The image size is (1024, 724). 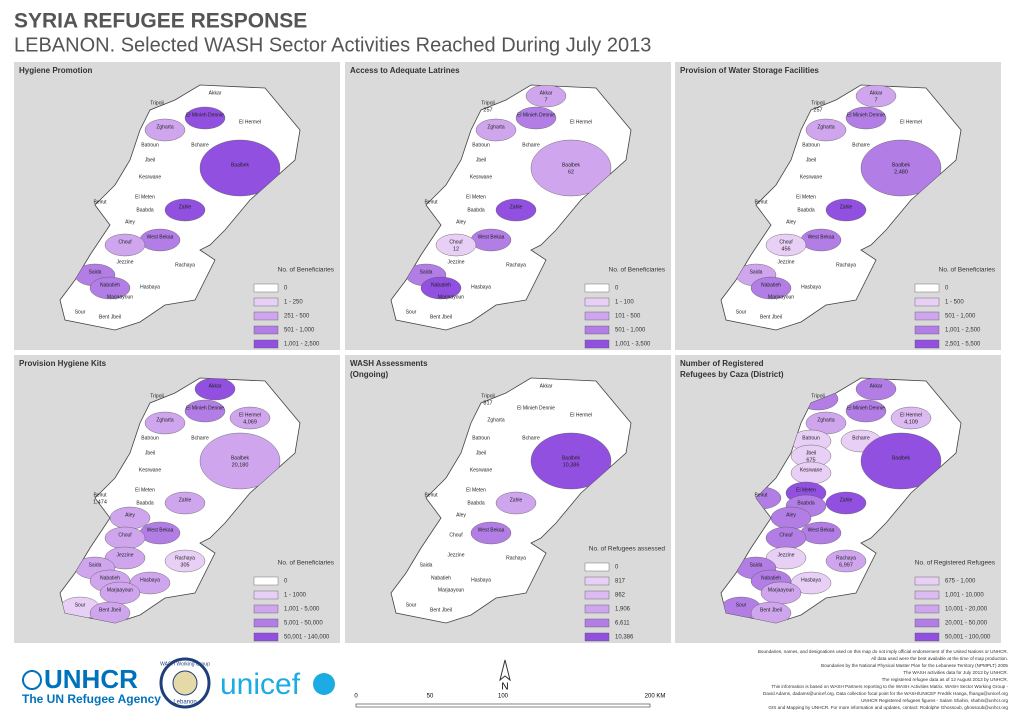 I want to click on district-name: Bcharre, so click(x=531, y=438).